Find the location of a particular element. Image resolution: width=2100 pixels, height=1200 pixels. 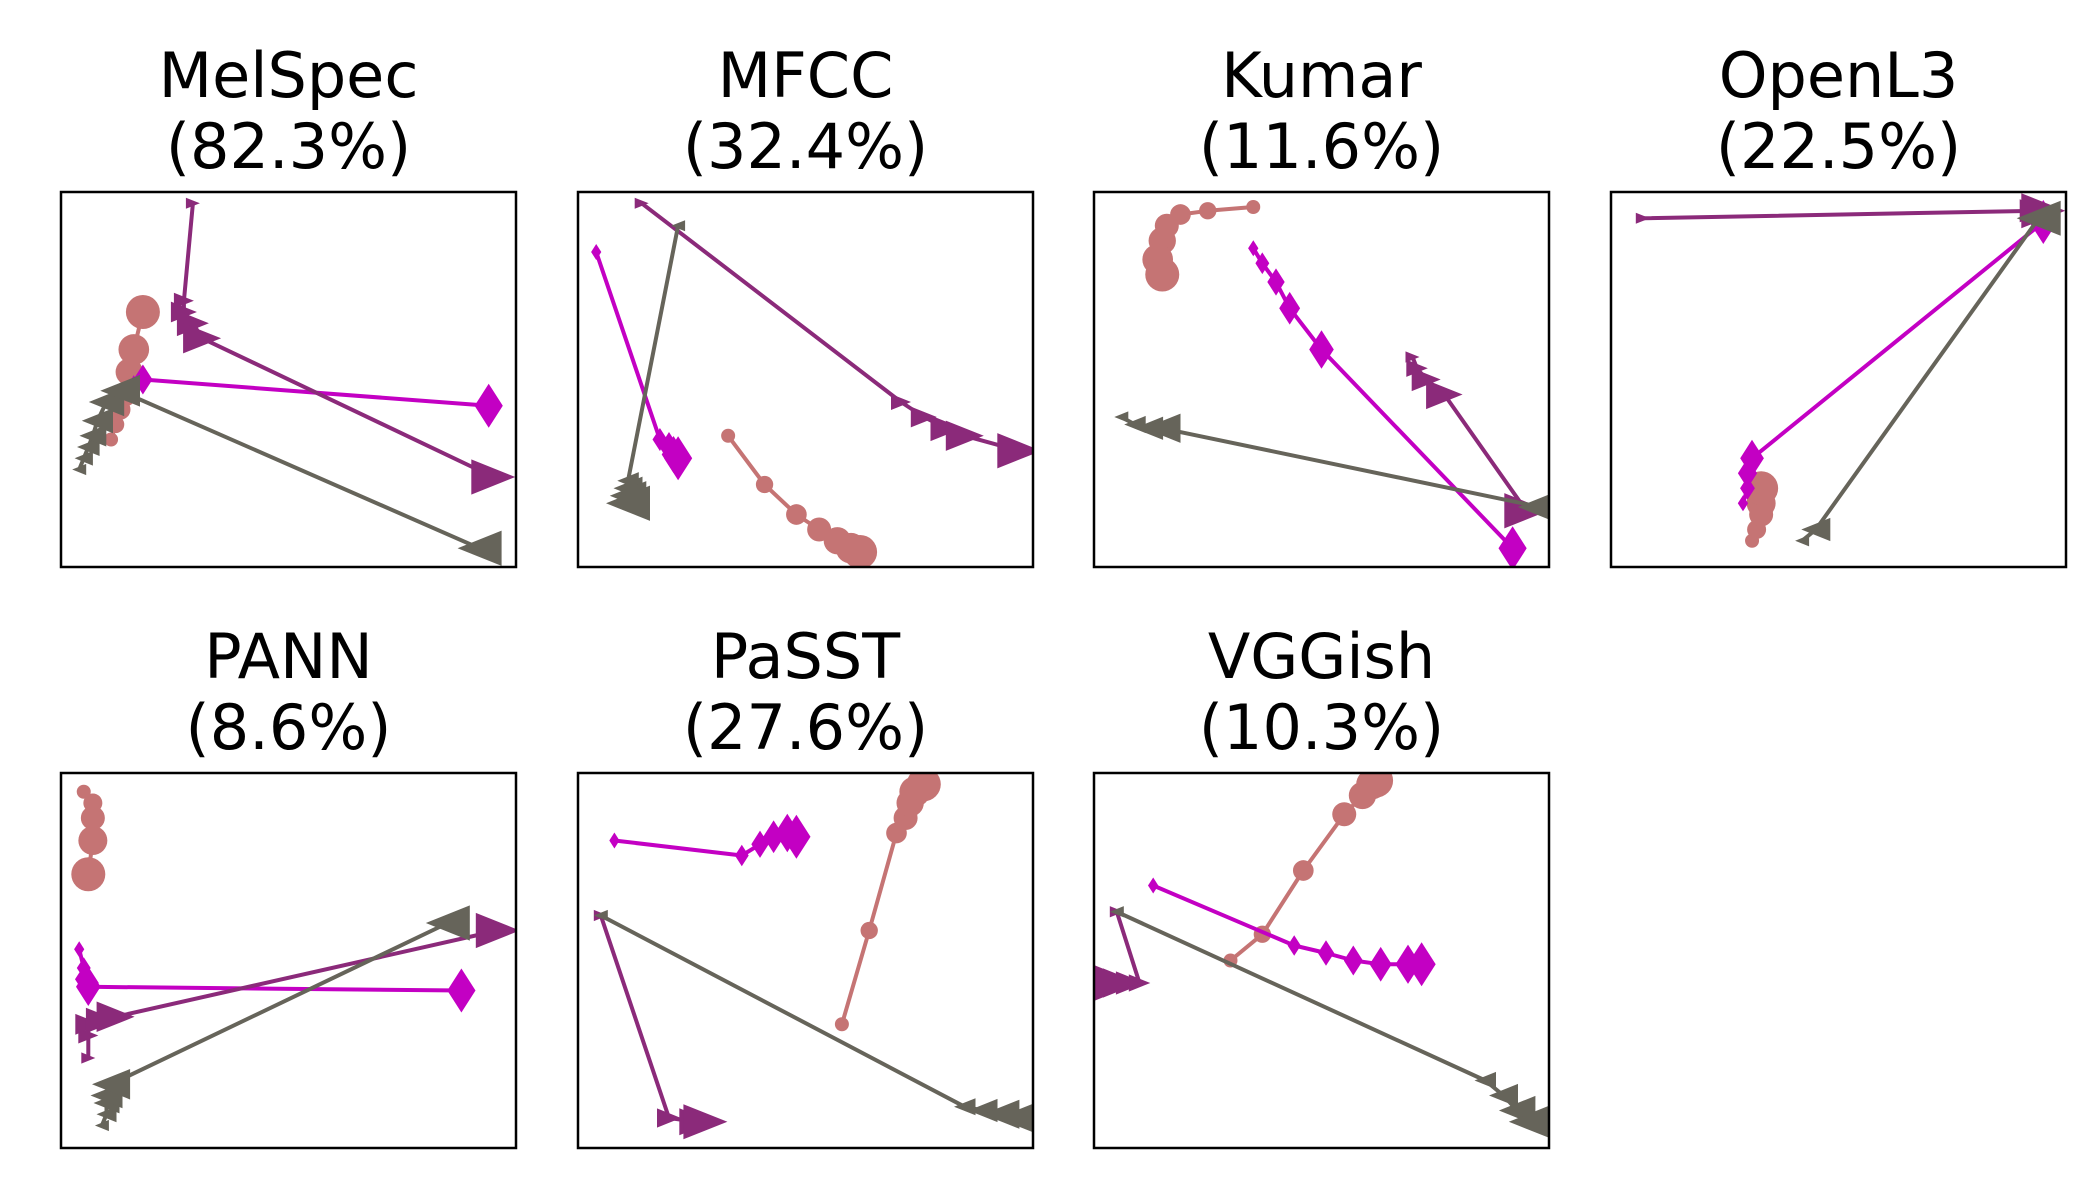

panel-score: (11.6%) is located at coordinates (1321, 146).